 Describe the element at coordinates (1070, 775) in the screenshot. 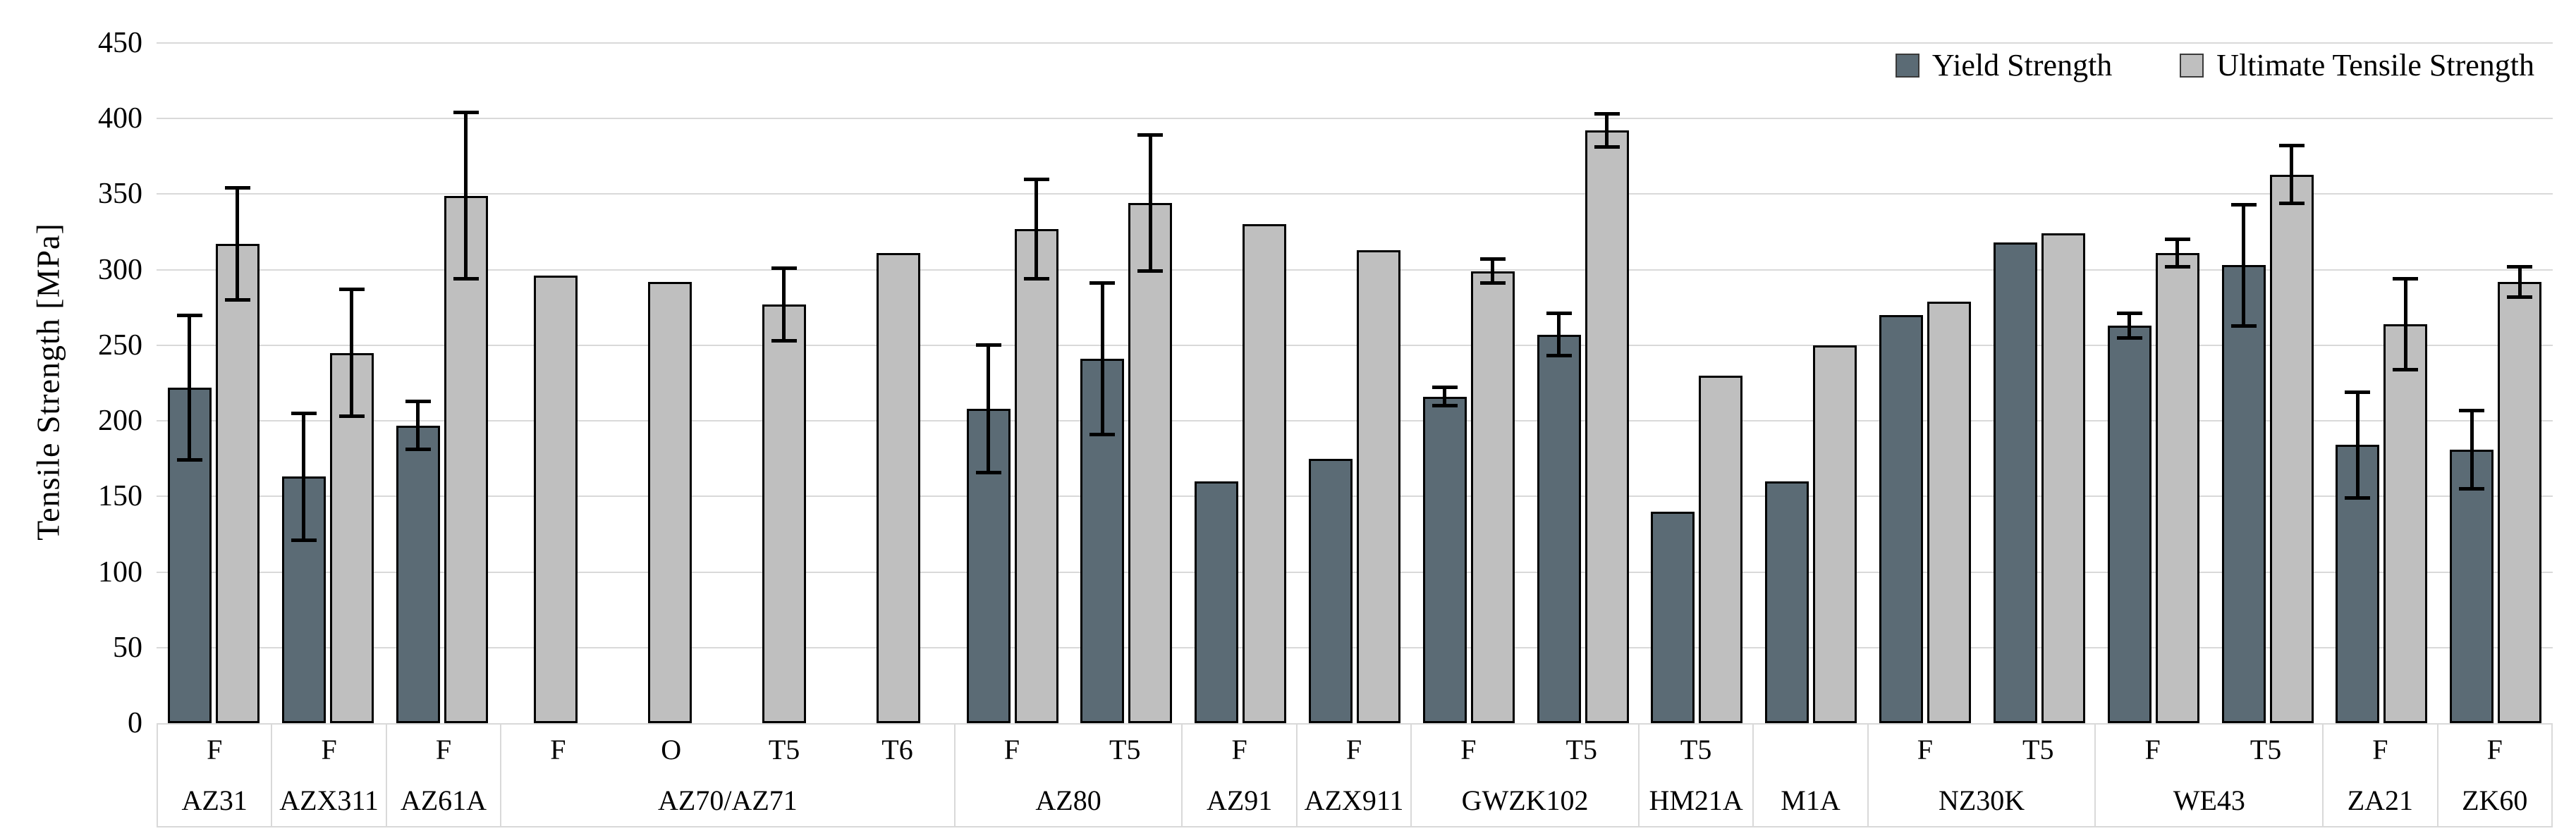

I see `axis-group-az80: F T5 AZ80` at that location.